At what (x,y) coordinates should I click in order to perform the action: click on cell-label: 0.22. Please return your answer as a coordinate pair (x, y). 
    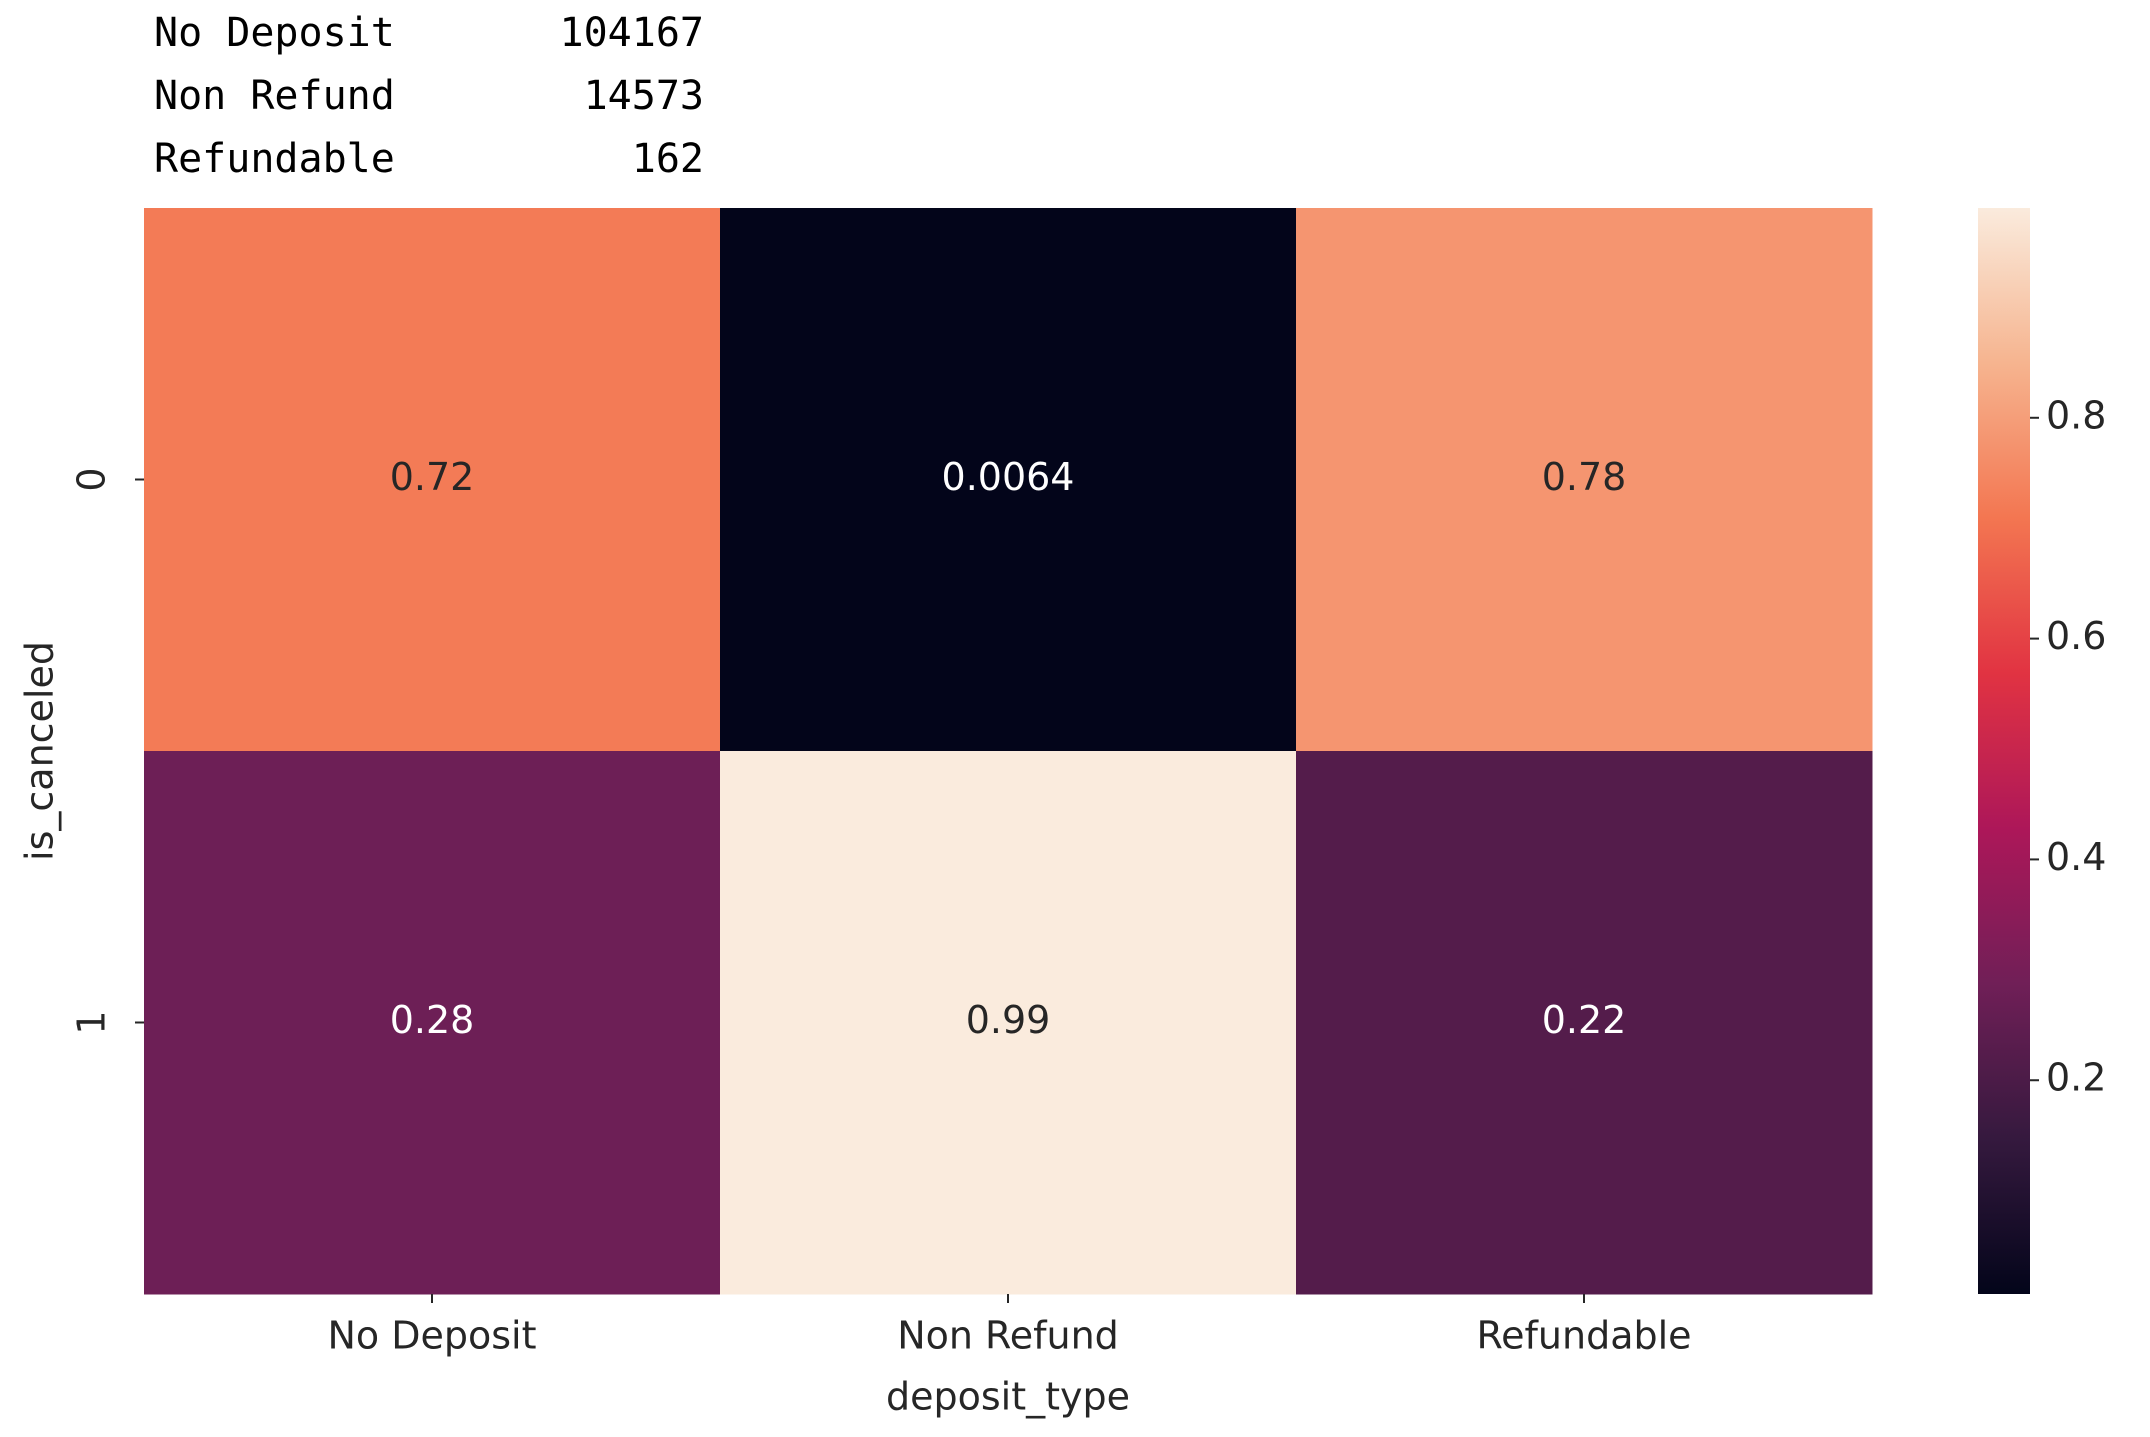
    Looking at the image, I should click on (1584, 1020).